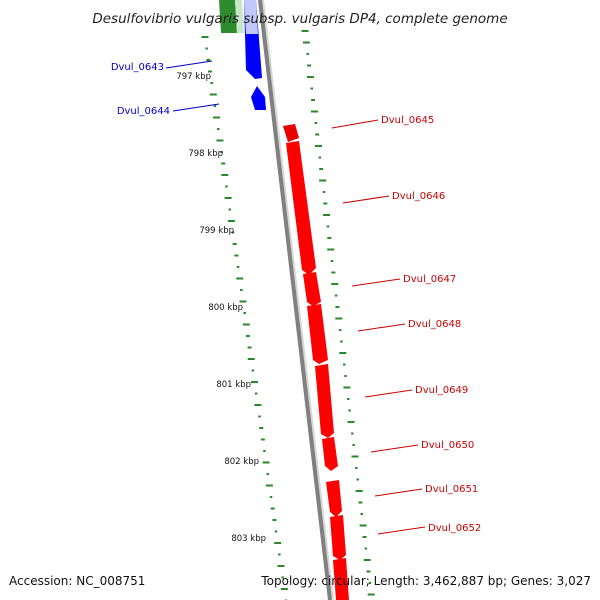 Image resolution: width=600 pixels, height=600 pixels. What do you see at coordinates (231, 16) in the screenshot?
I see `outer-feature-track` at bounding box center [231, 16].